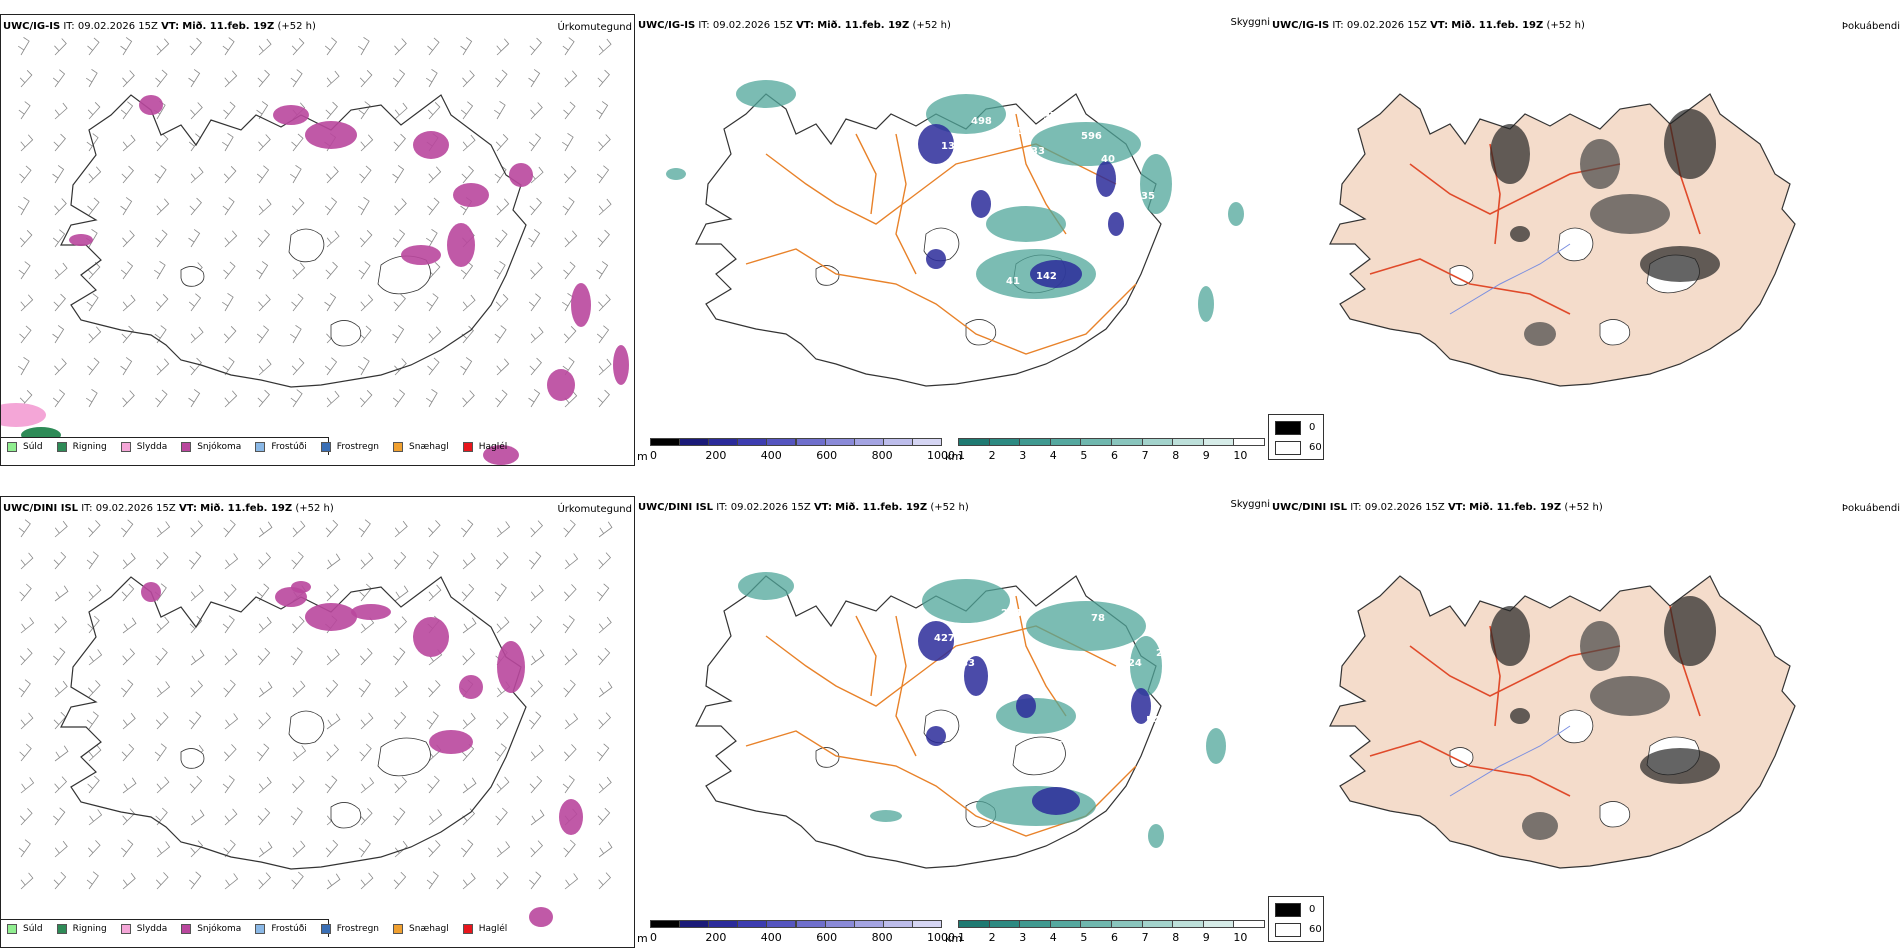 This screenshot has width=1900, height=950. What do you see at coordinates (1073, 693) in the screenshot?
I see `ceiling-label: 77` at bounding box center [1073, 693].